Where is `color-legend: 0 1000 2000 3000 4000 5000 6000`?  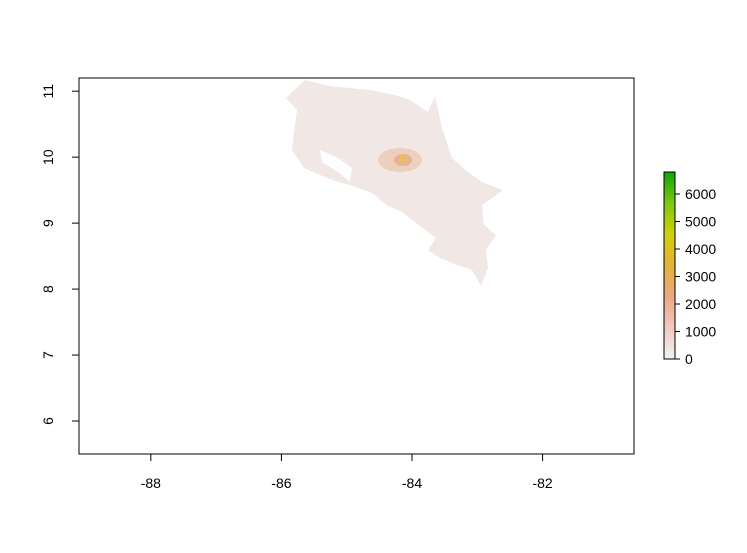 color-legend: 0 1000 2000 3000 4000 5000 6000 is located at coordinates (689, 269).